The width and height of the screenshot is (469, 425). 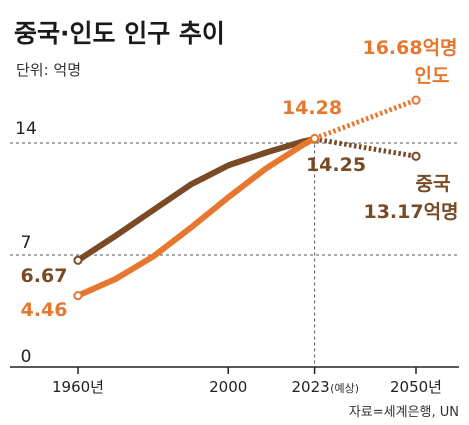 I want to click on data-label-china-2: 중국, so click(x=433, y=184).